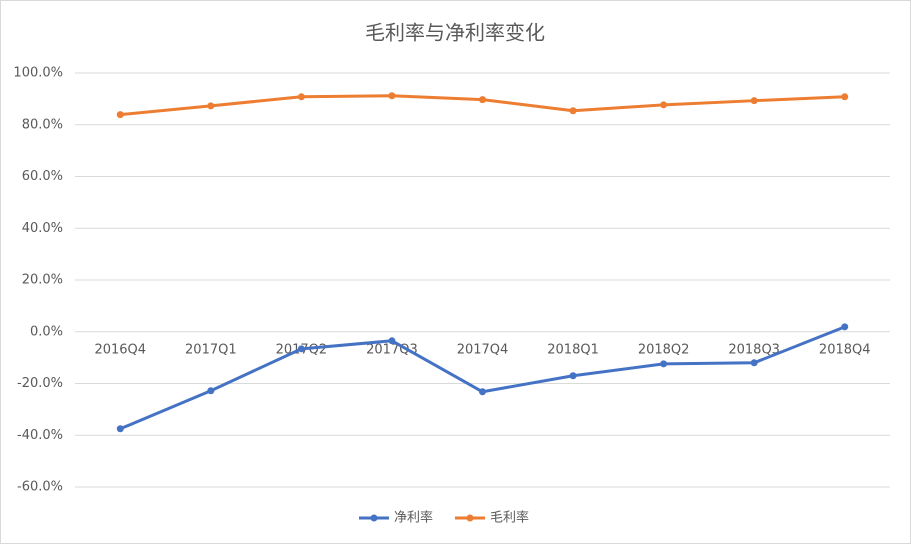  Describe the element at coordinates (42, 124) in the screenshot. I see `y-tick-label: 80.0%` at that location.